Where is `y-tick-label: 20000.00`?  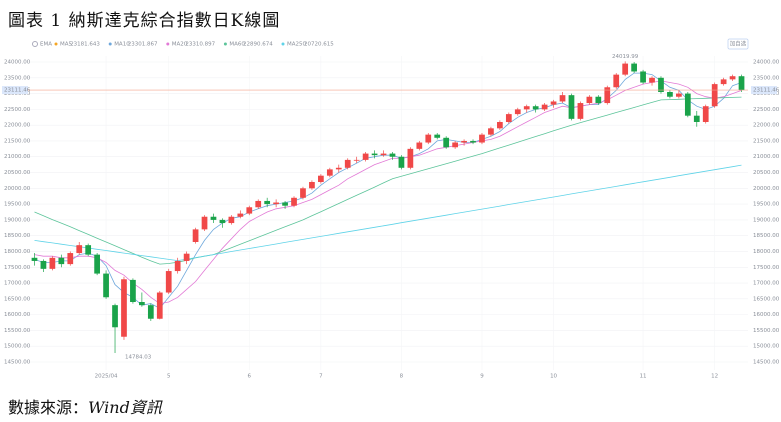 y-tick-label: 20000.00 is located at coordinates (17, 189).